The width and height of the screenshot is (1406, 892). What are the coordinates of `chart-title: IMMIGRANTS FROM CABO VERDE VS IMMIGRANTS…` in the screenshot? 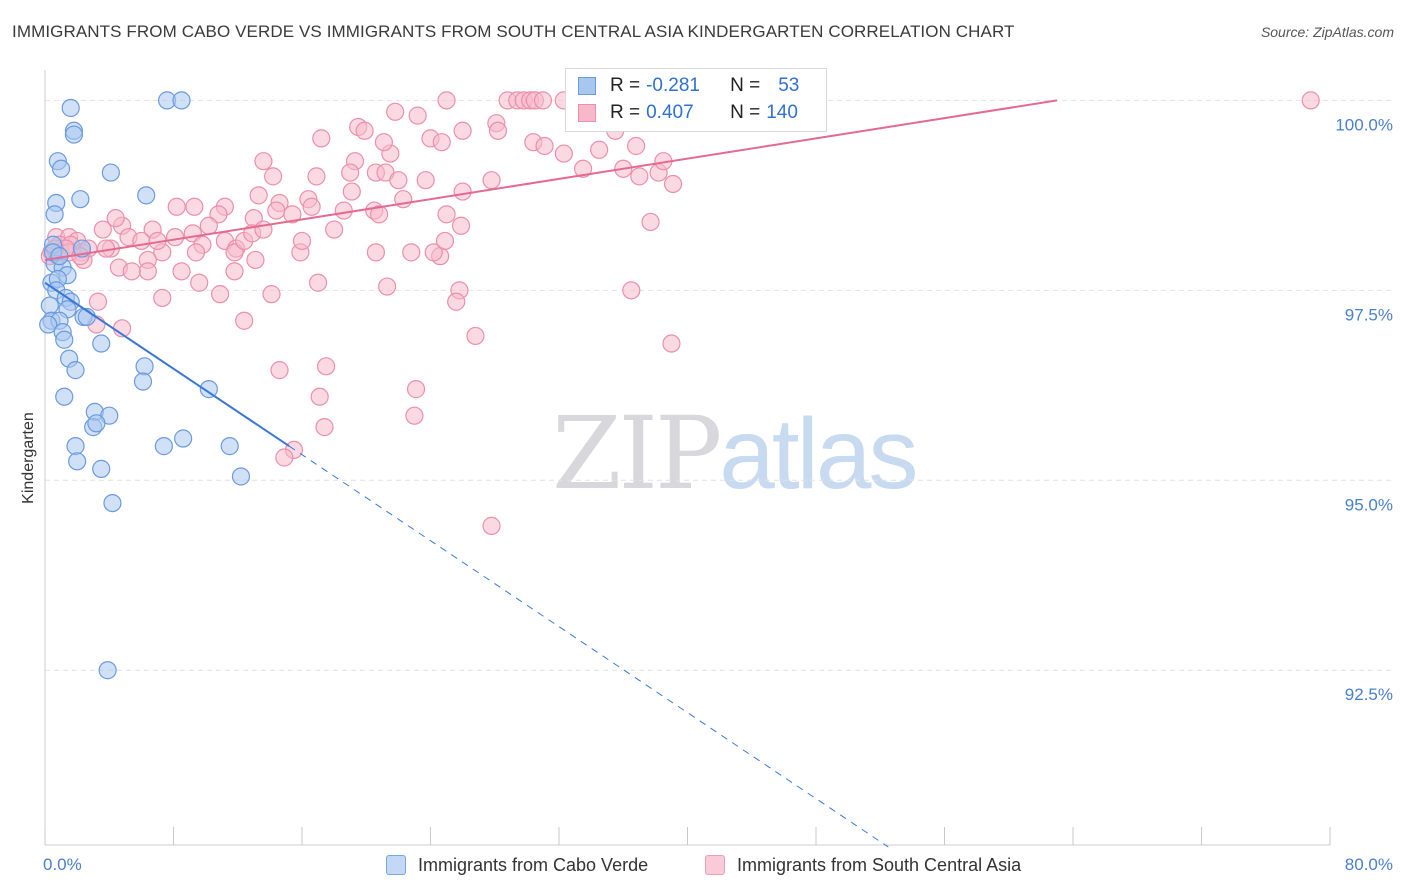 It's located at (513, 31).